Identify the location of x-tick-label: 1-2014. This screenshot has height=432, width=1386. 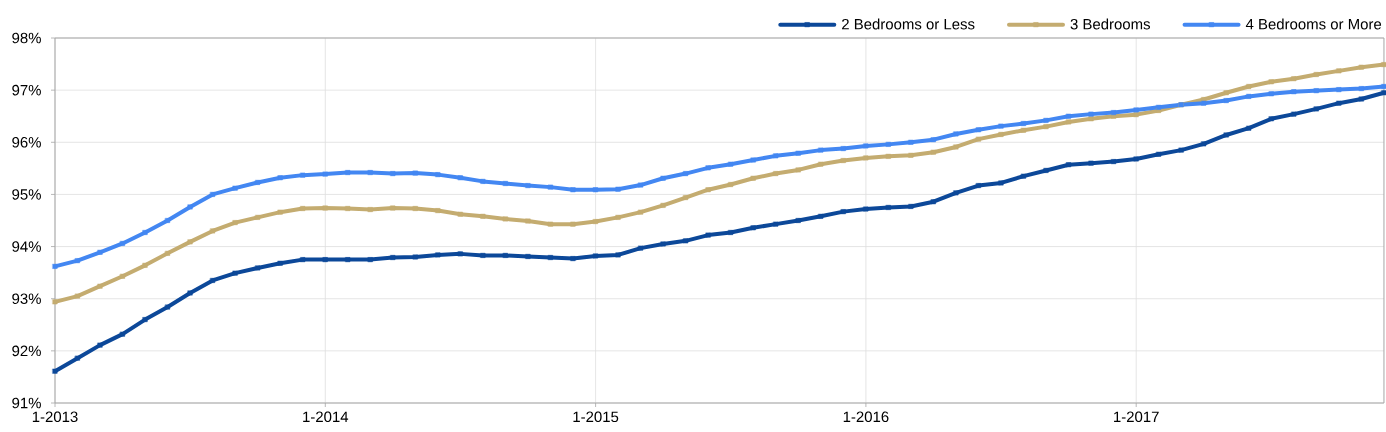
(326, 417).